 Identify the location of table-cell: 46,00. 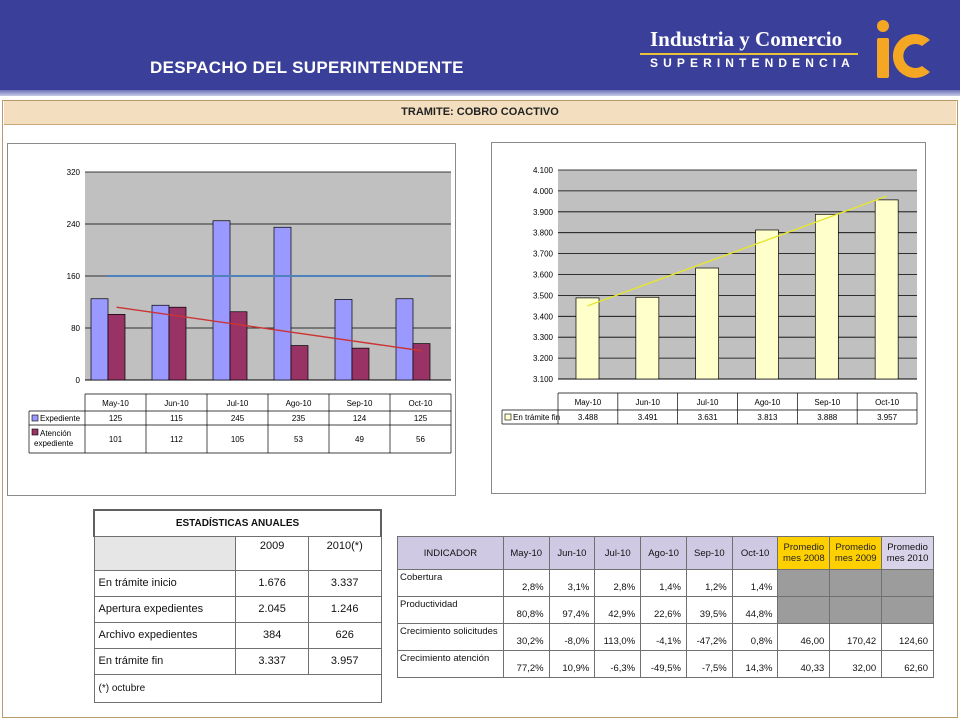
(804, 637).